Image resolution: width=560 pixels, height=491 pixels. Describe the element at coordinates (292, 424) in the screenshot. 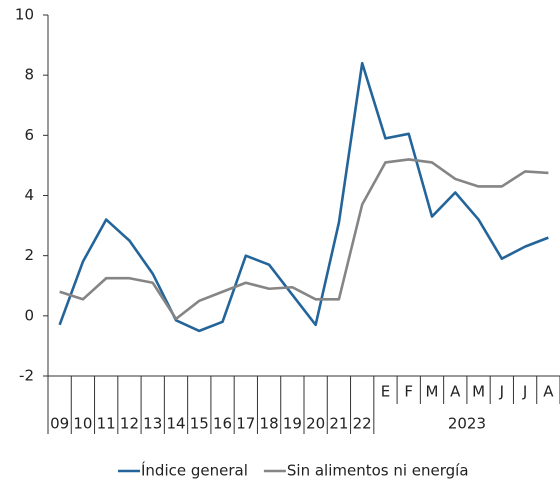

I see `x-tick-label: 19` at that location.